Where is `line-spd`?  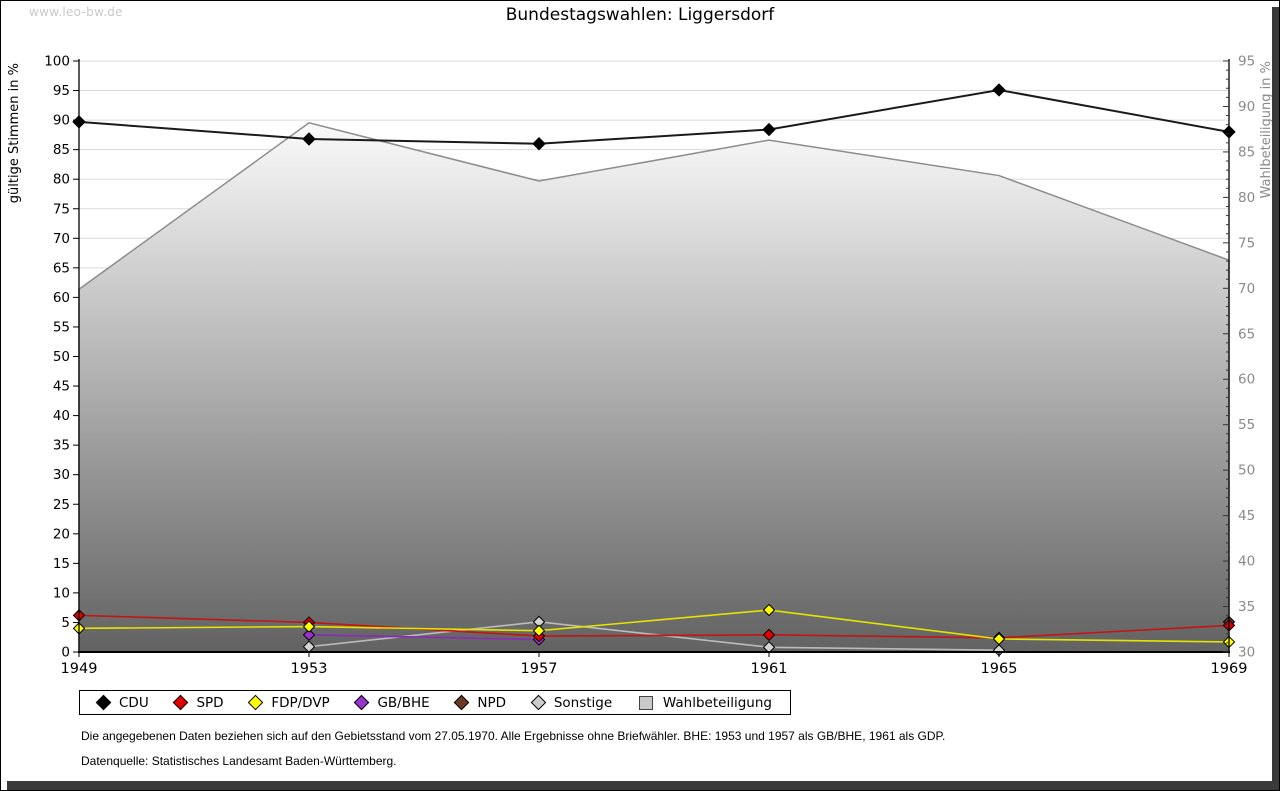 line-spd is located at coordinates (654, 626).